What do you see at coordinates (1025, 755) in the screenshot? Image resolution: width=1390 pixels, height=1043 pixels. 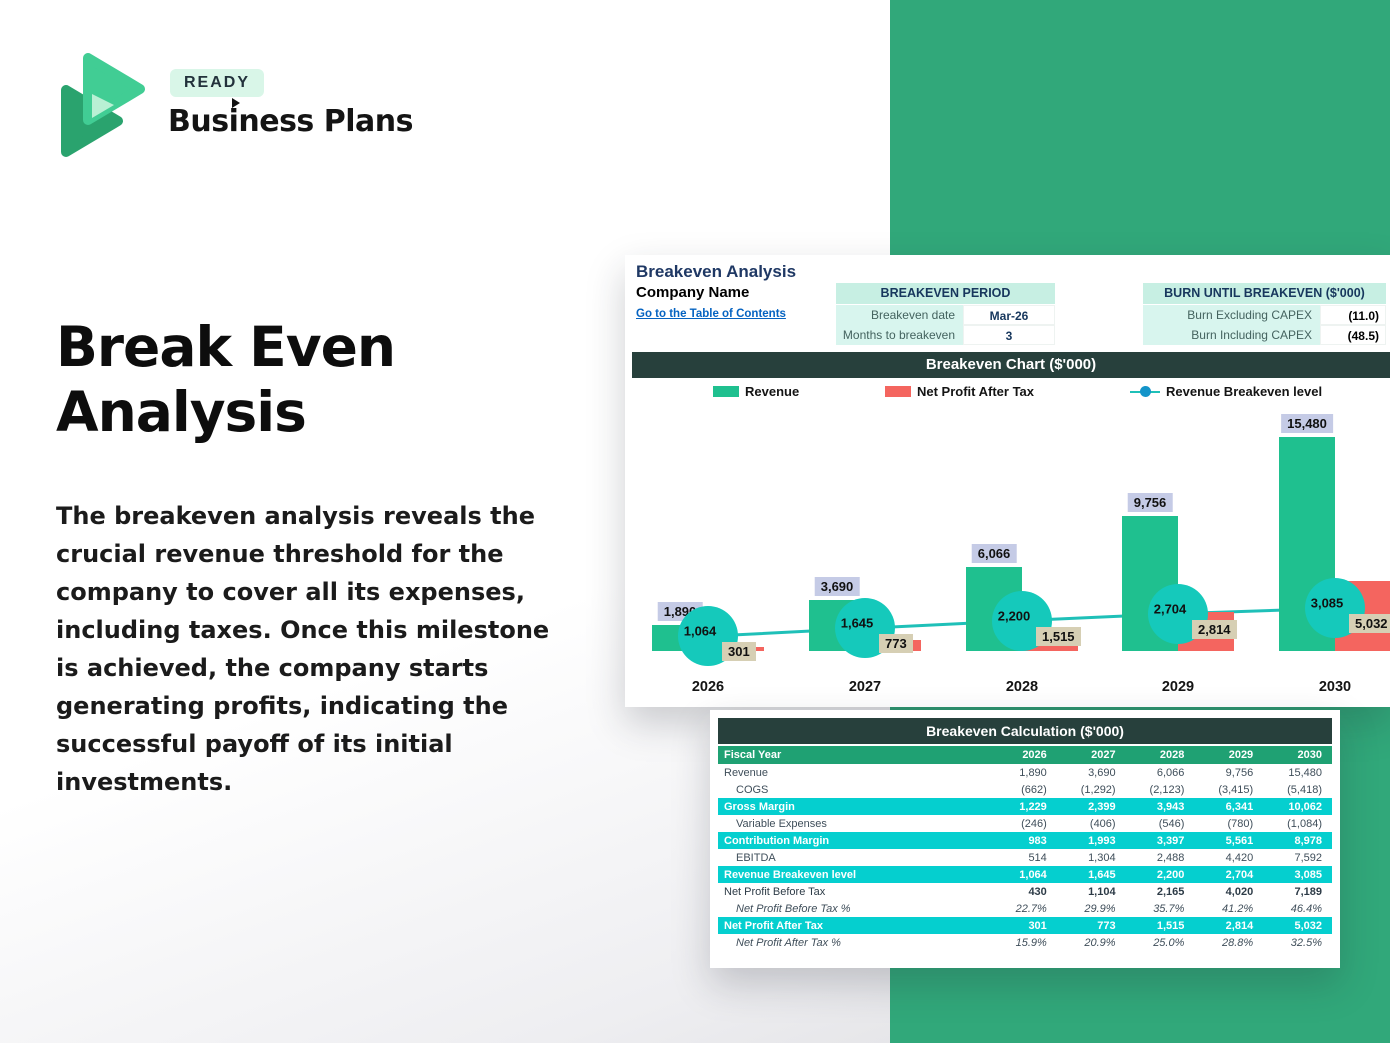 I see `calc-table-header-row: Fiscal Year 2026 2027 2028 2029 2030` at bounding box center [1025, 755].